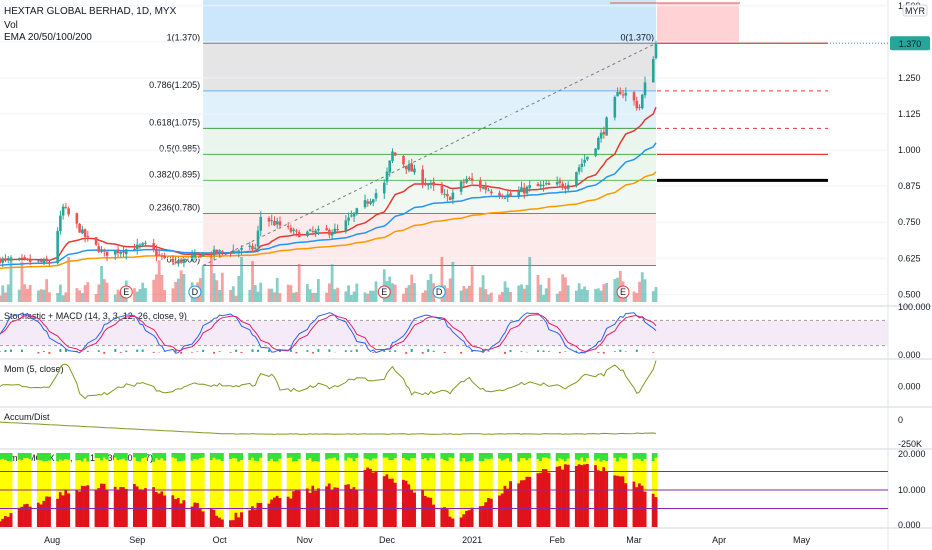 The width and height of the screenshot is (932, 550). What do you see at coordinates (48, 37) in the screenshot?
I see `ema-legend: EMA 20/50/100/200` at bounding box center [48, 37].